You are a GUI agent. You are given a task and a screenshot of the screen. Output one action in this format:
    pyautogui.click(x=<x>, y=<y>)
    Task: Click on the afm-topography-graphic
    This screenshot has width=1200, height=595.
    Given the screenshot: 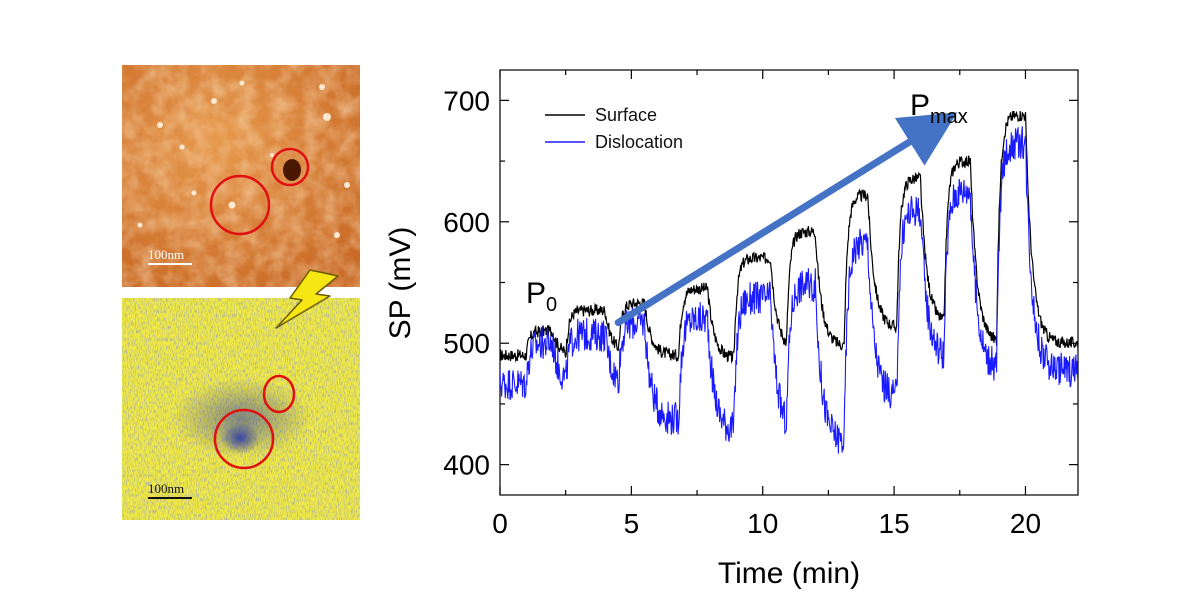 What is the action you would take?
    pyautogui.click(x=241, y=176)
    